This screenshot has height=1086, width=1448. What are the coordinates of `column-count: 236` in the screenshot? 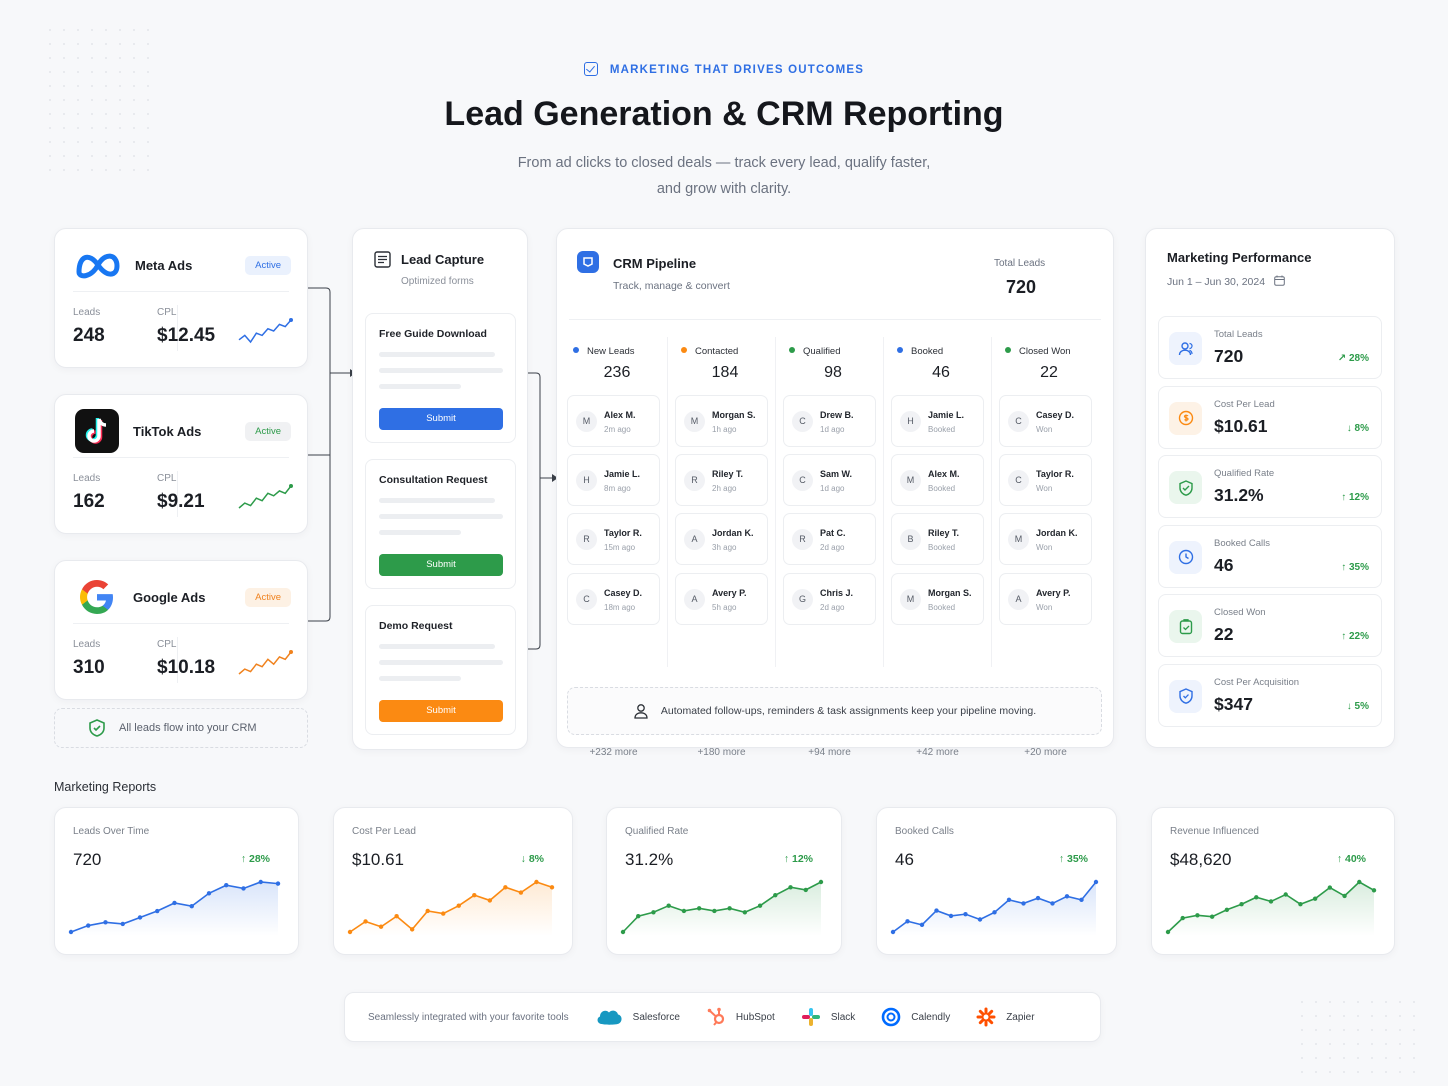 It's located at (617, 372).